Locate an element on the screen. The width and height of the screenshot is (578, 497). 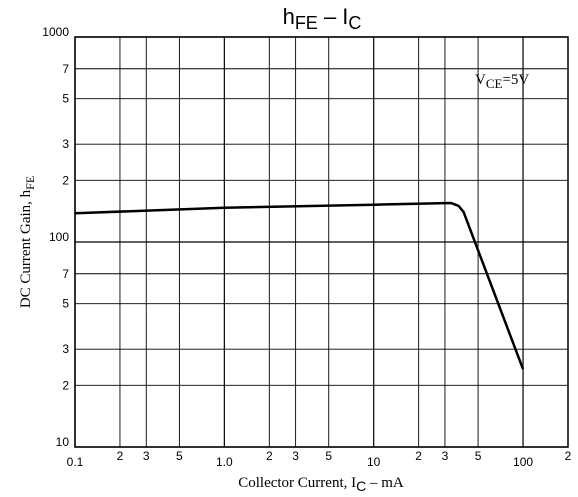
y-tick-label: 100 is located at coordinates (59, 237).